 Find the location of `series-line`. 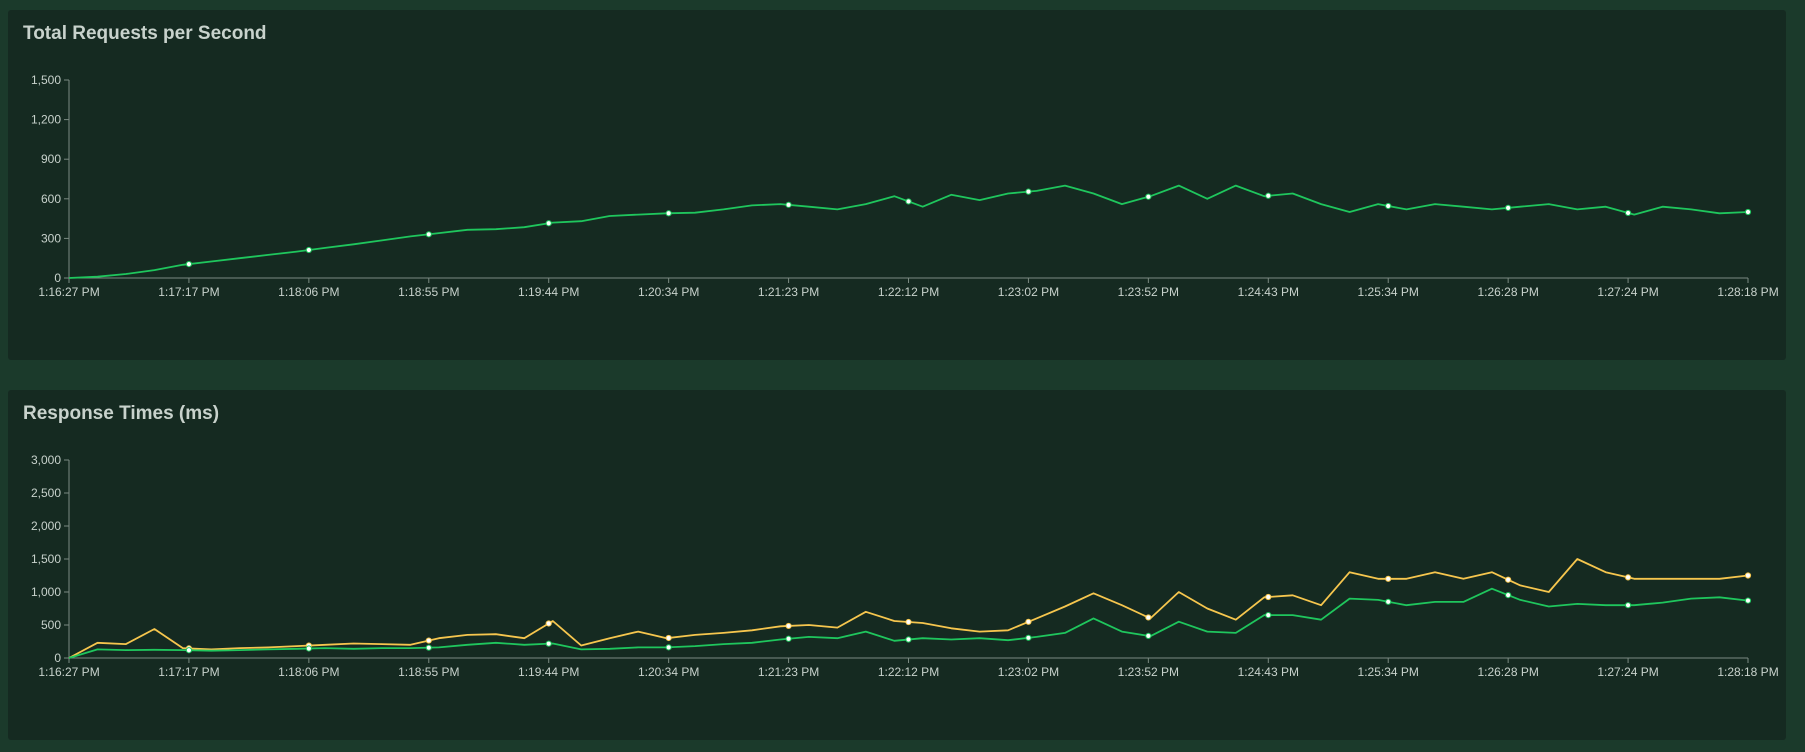

series-line is located at coordinates (908, 608).